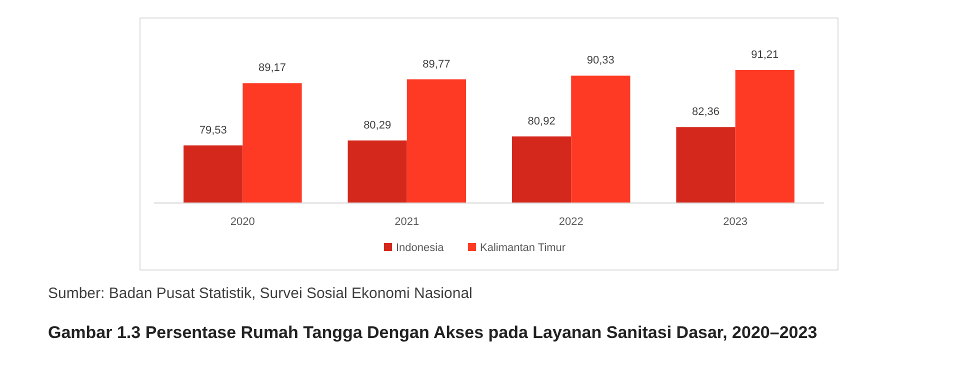  Describe the element at coordinates (407, 222) in the screenshot. I see `x-tick-label: 2021` at that location.